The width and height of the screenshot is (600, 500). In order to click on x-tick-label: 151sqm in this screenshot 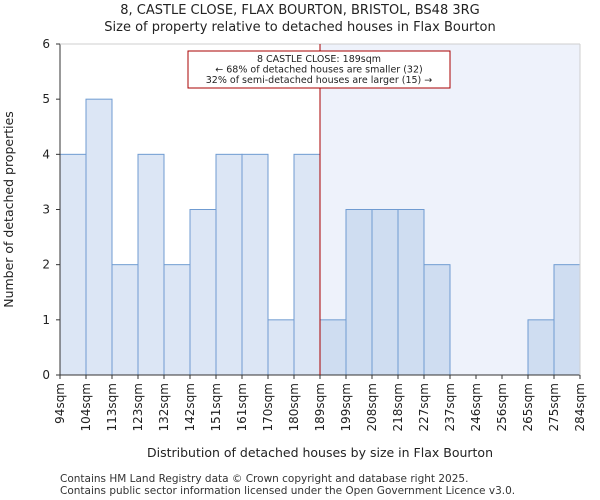, I will do `click(216, 407)`.